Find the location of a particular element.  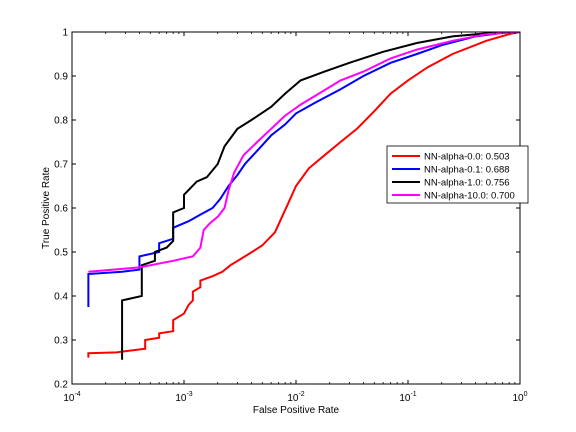

y-tick-label-6: 0.8 is located at coordinates (61, 121).